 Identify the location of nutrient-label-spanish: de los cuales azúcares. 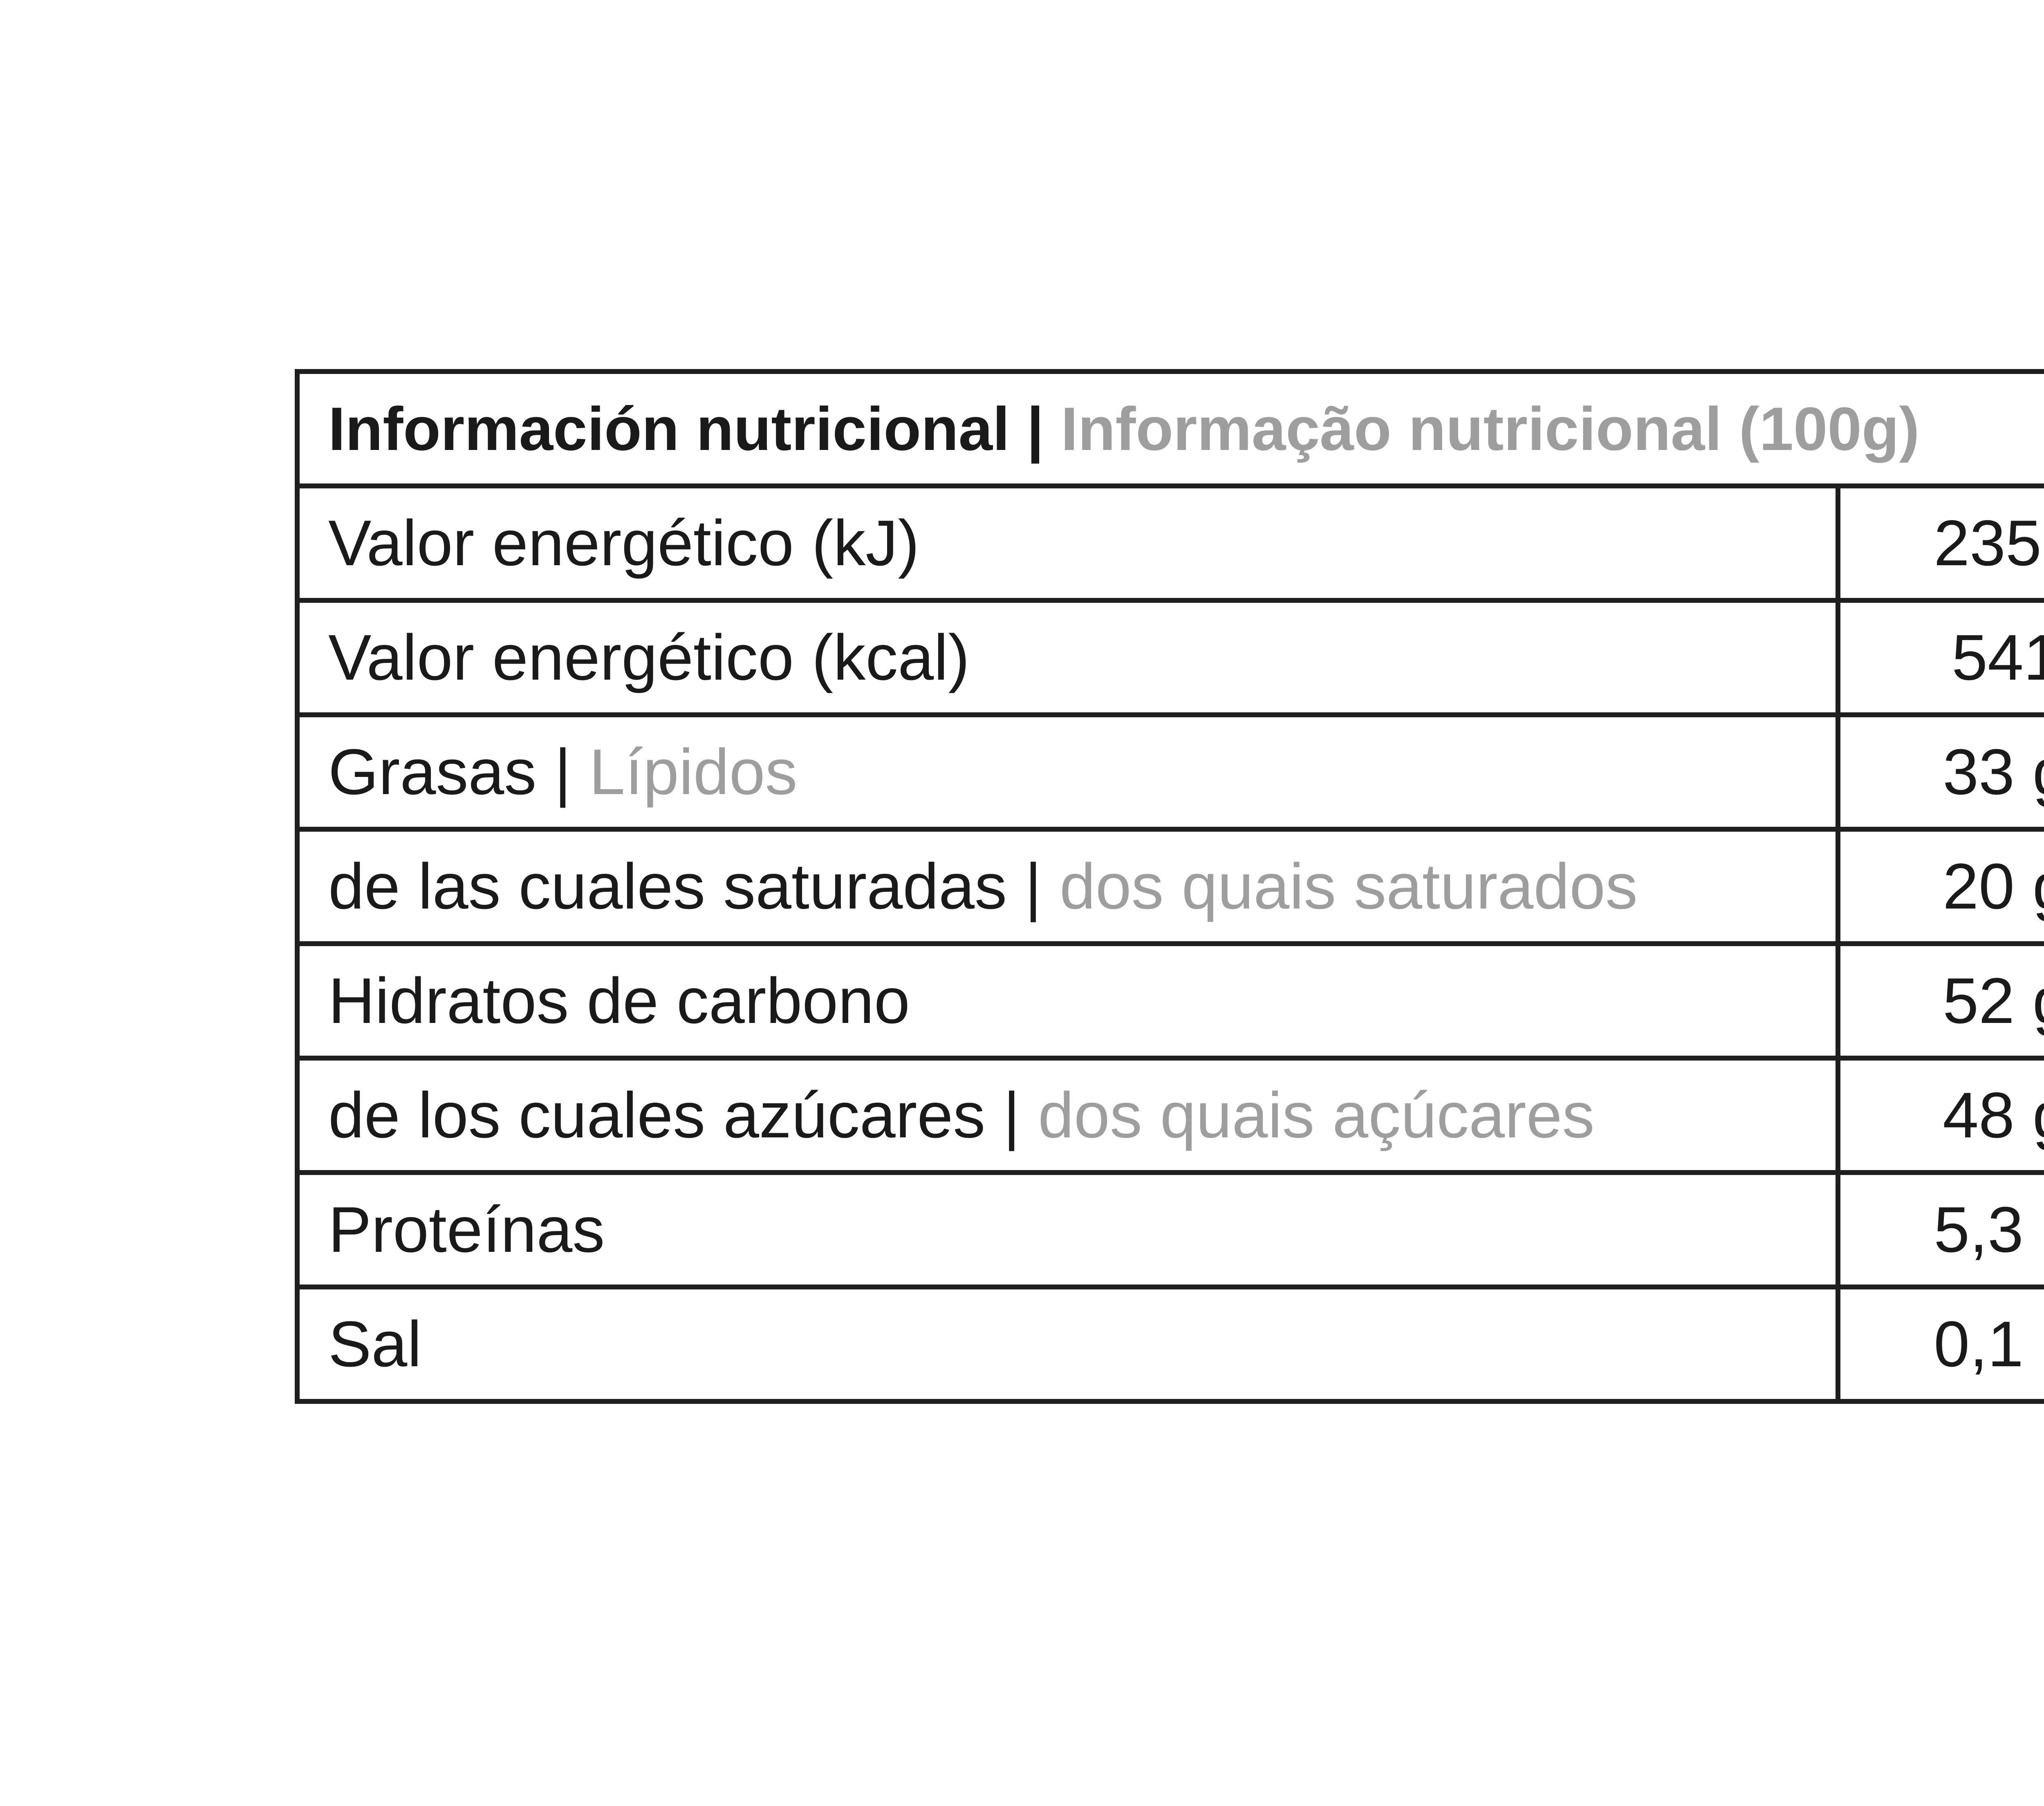
(657, 1115).